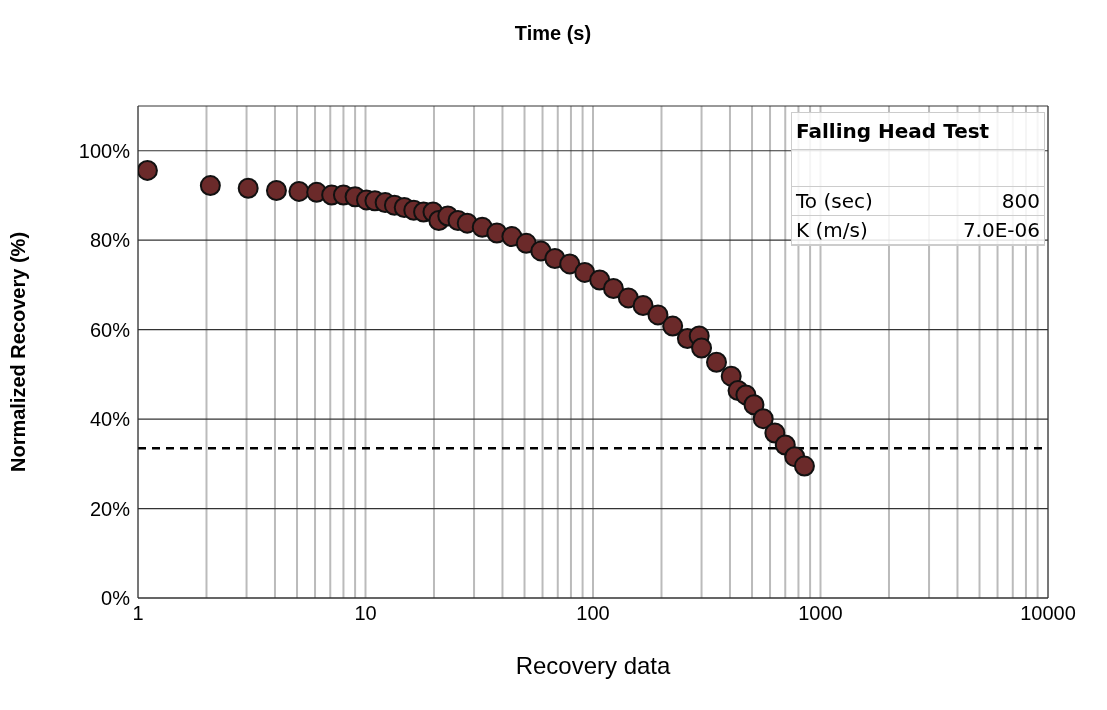 The height and width of the screenshot is (710, 1107). Describe the element at coordinates (820, 613) in the screenshot. I see `x-tick-label: 1000` at that location.